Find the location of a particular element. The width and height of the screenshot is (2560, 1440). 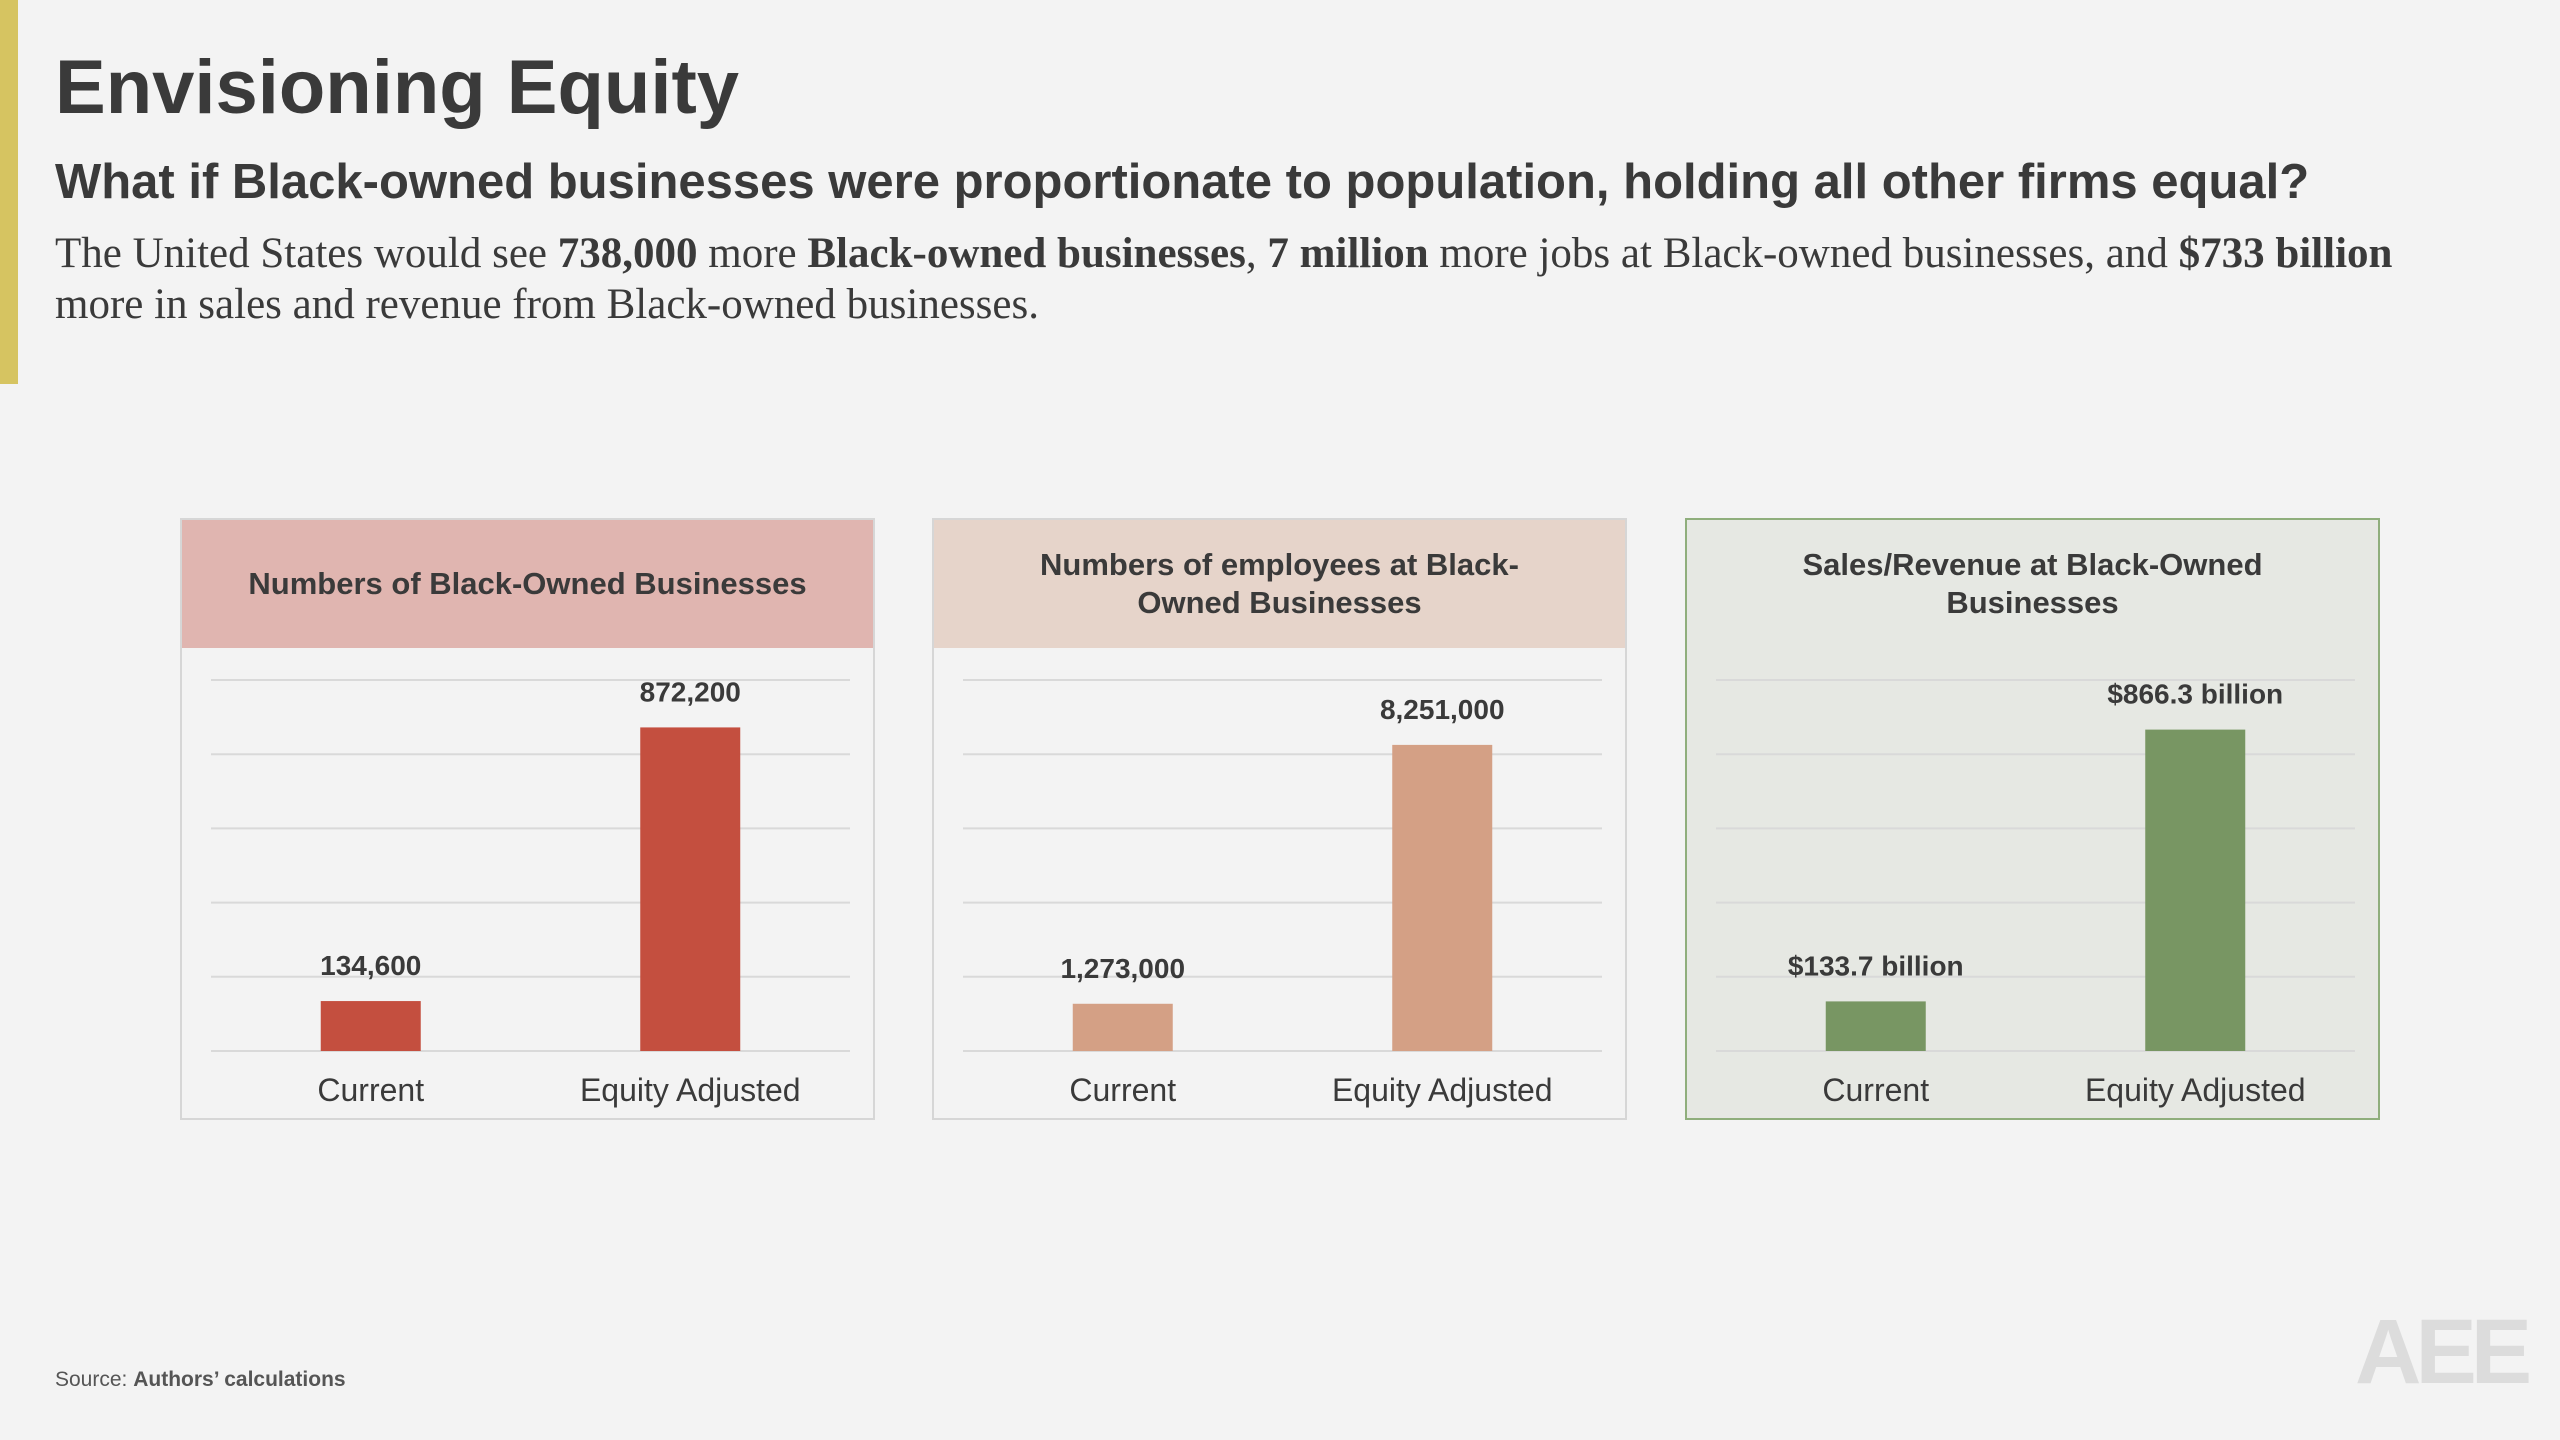

value-label: $133.7 billion is located at coordinates (1876, 965).